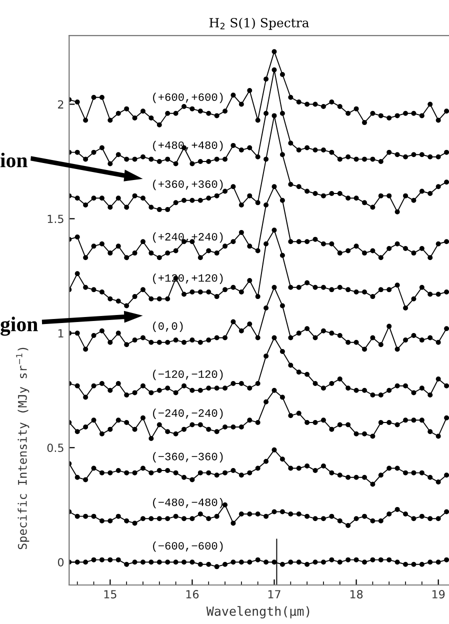 The image size is (449, 624). What do you see at coordinates (259, 24) in the screenshot?
I see `chart-title: H$_{2}$ S(1) Spectra` at bounding box center [259, 24].